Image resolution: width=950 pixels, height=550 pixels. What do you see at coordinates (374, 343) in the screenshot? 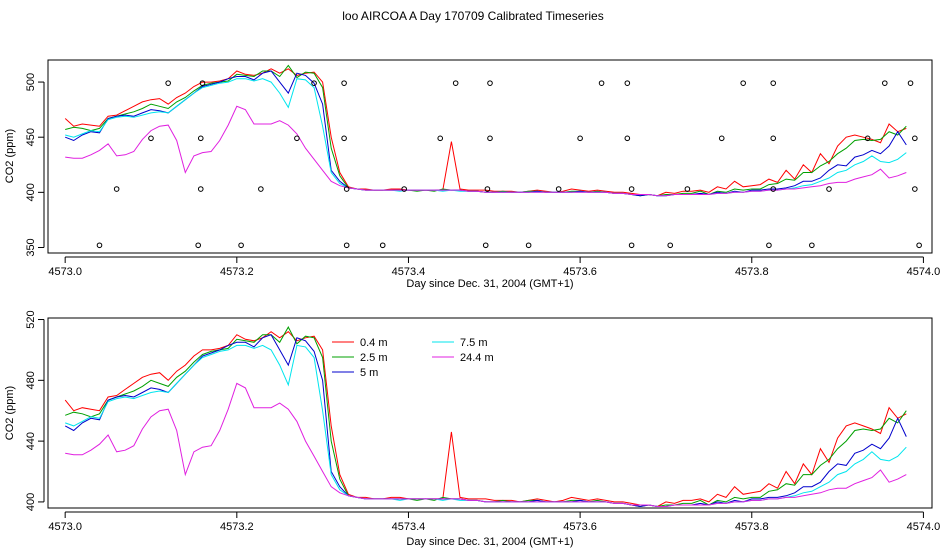
I see `legend-label-0-4-m: 0.4 m` at bounding box center [374, 343].